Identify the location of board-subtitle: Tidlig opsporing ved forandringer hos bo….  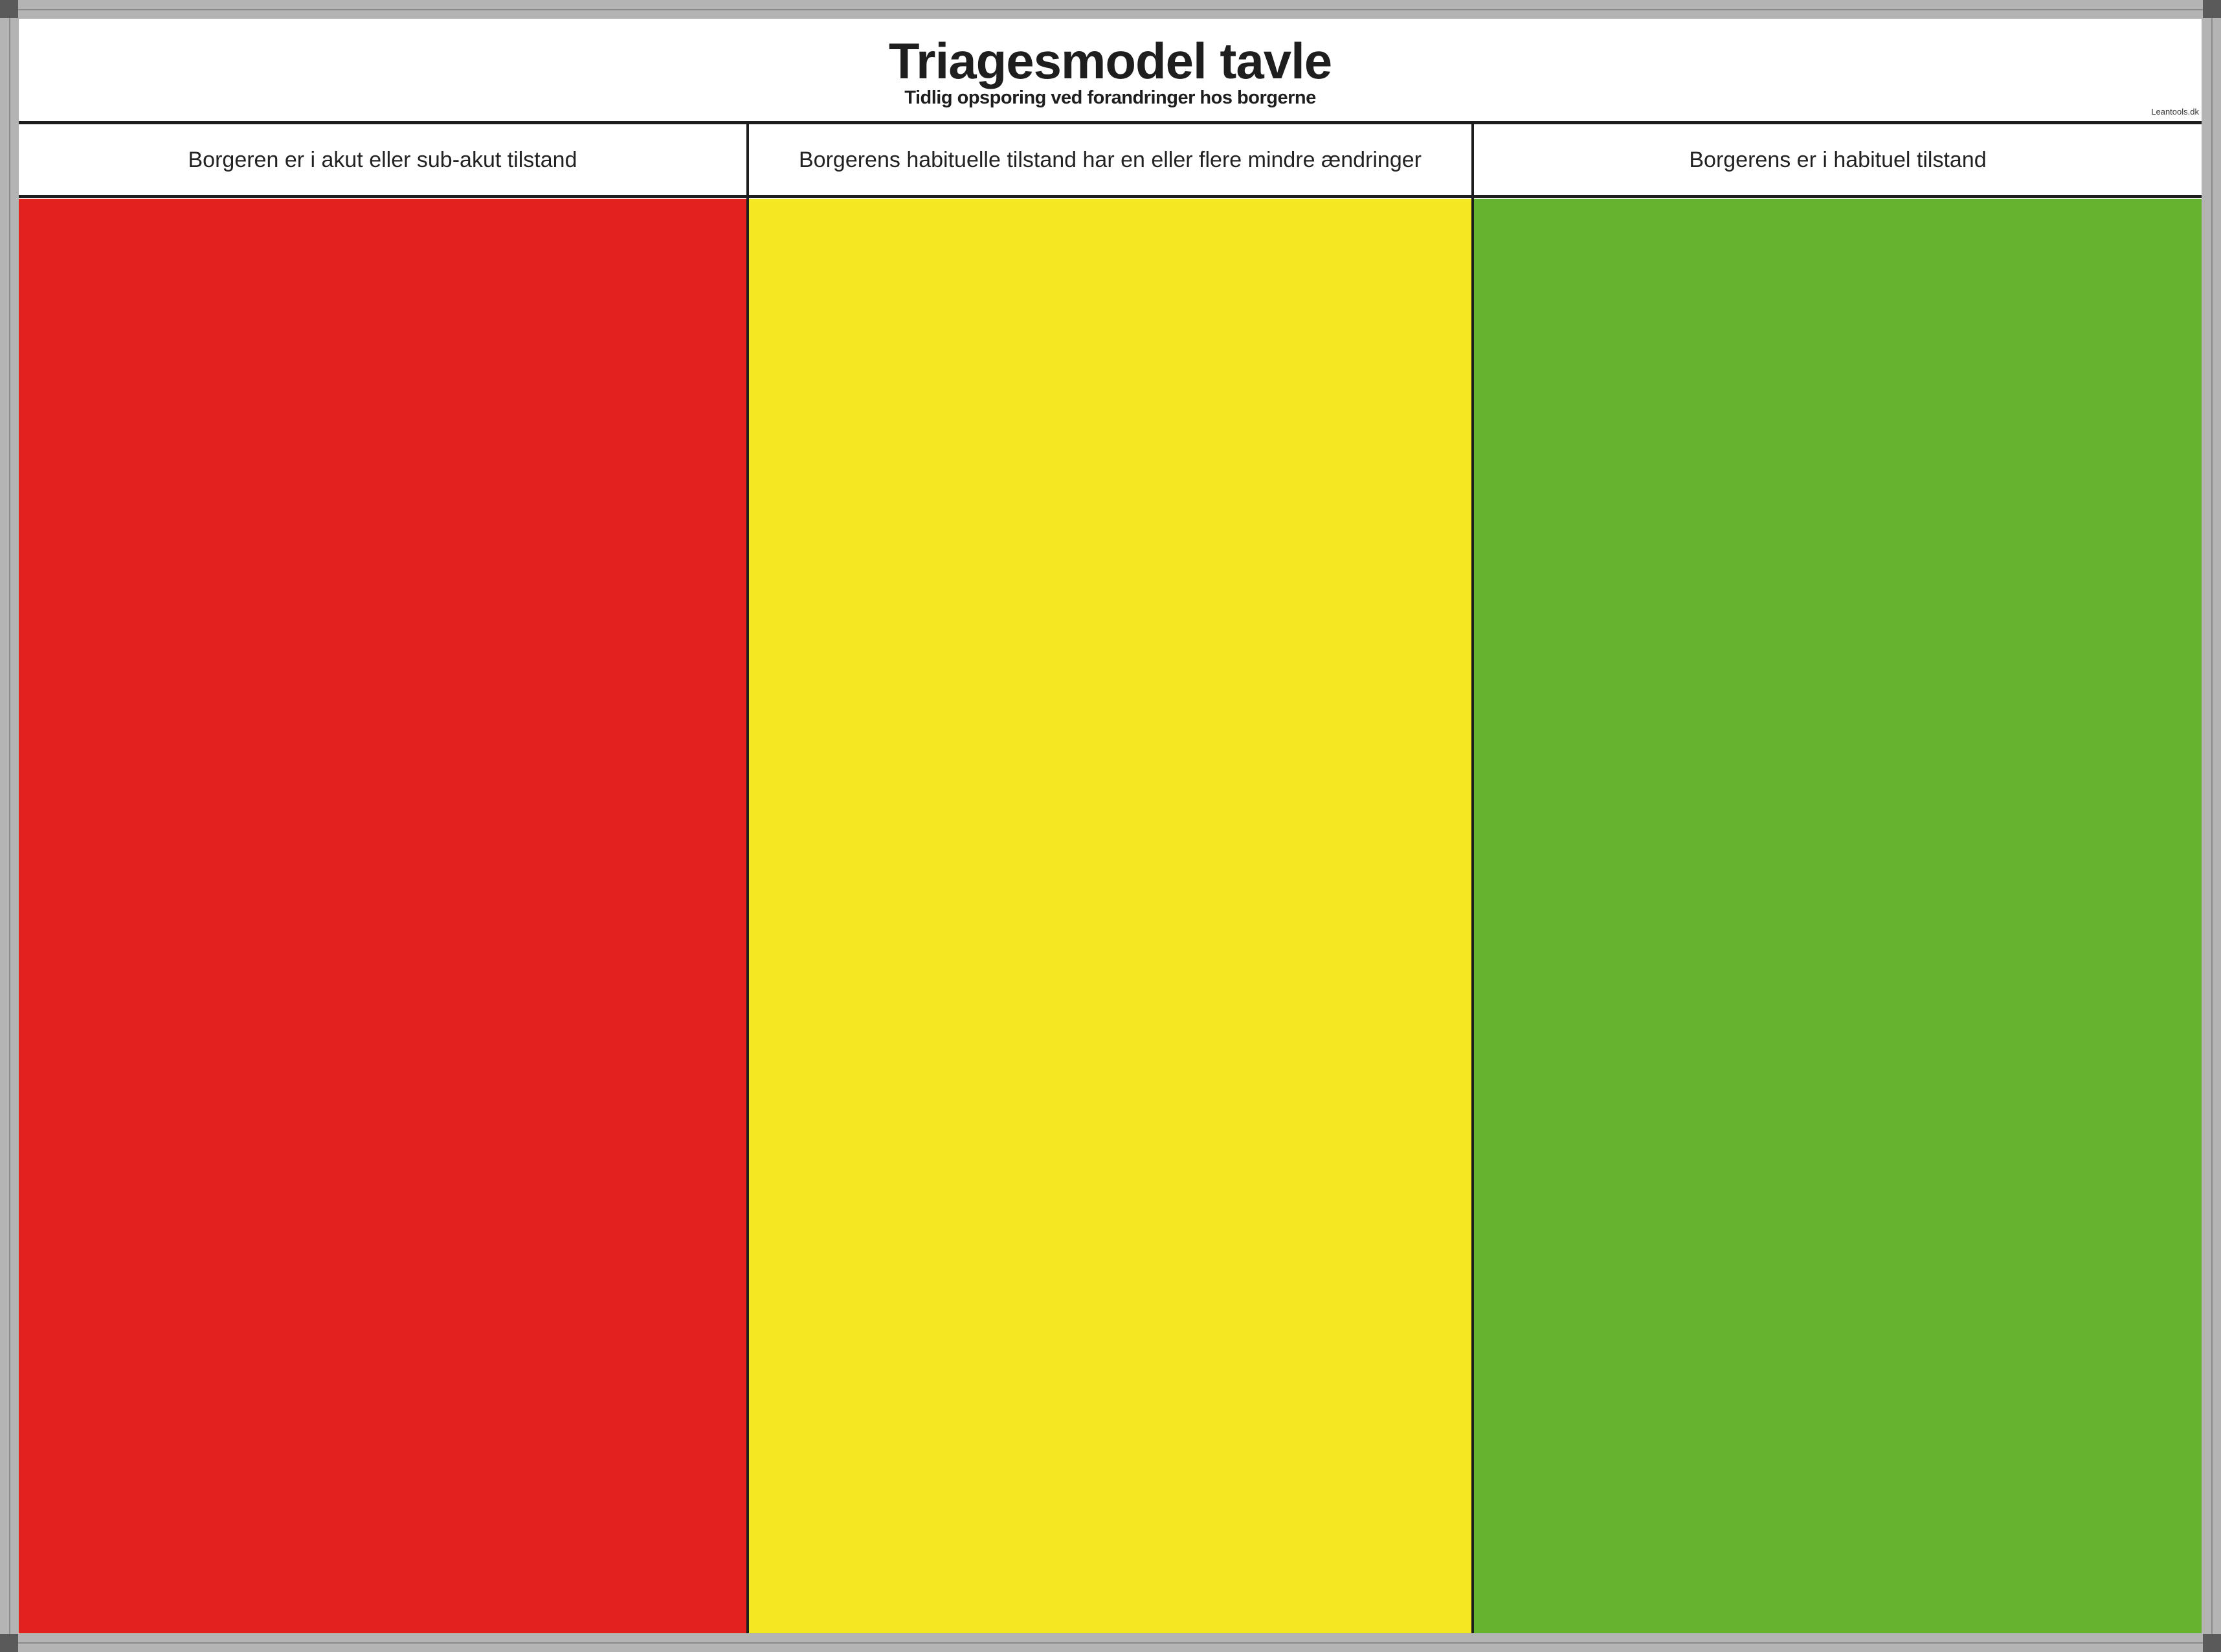
(1110, 97).